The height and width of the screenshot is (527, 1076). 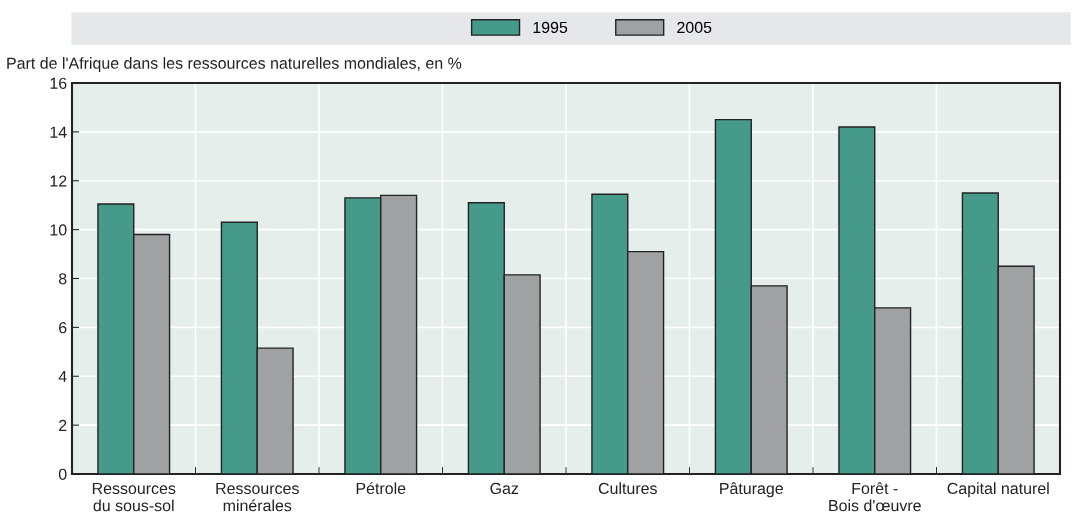 What do you see at coordinates (58, 132) in the screenshot?
I see `y-tick-label: 14` at bounding box center [58, 132].